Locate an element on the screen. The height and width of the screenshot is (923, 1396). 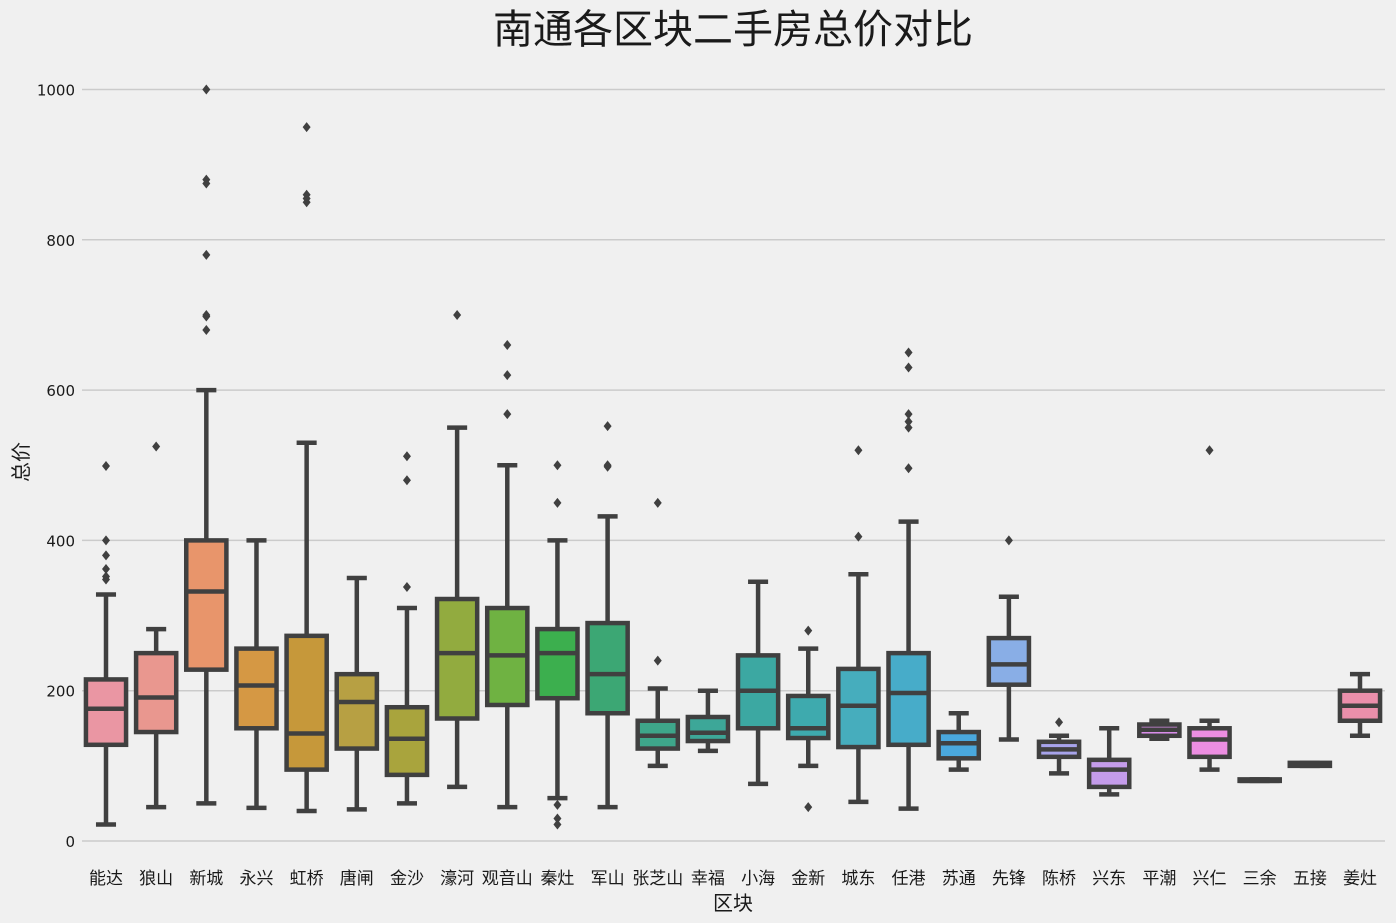
box-兴东 is located at coordinates (1109, 761).